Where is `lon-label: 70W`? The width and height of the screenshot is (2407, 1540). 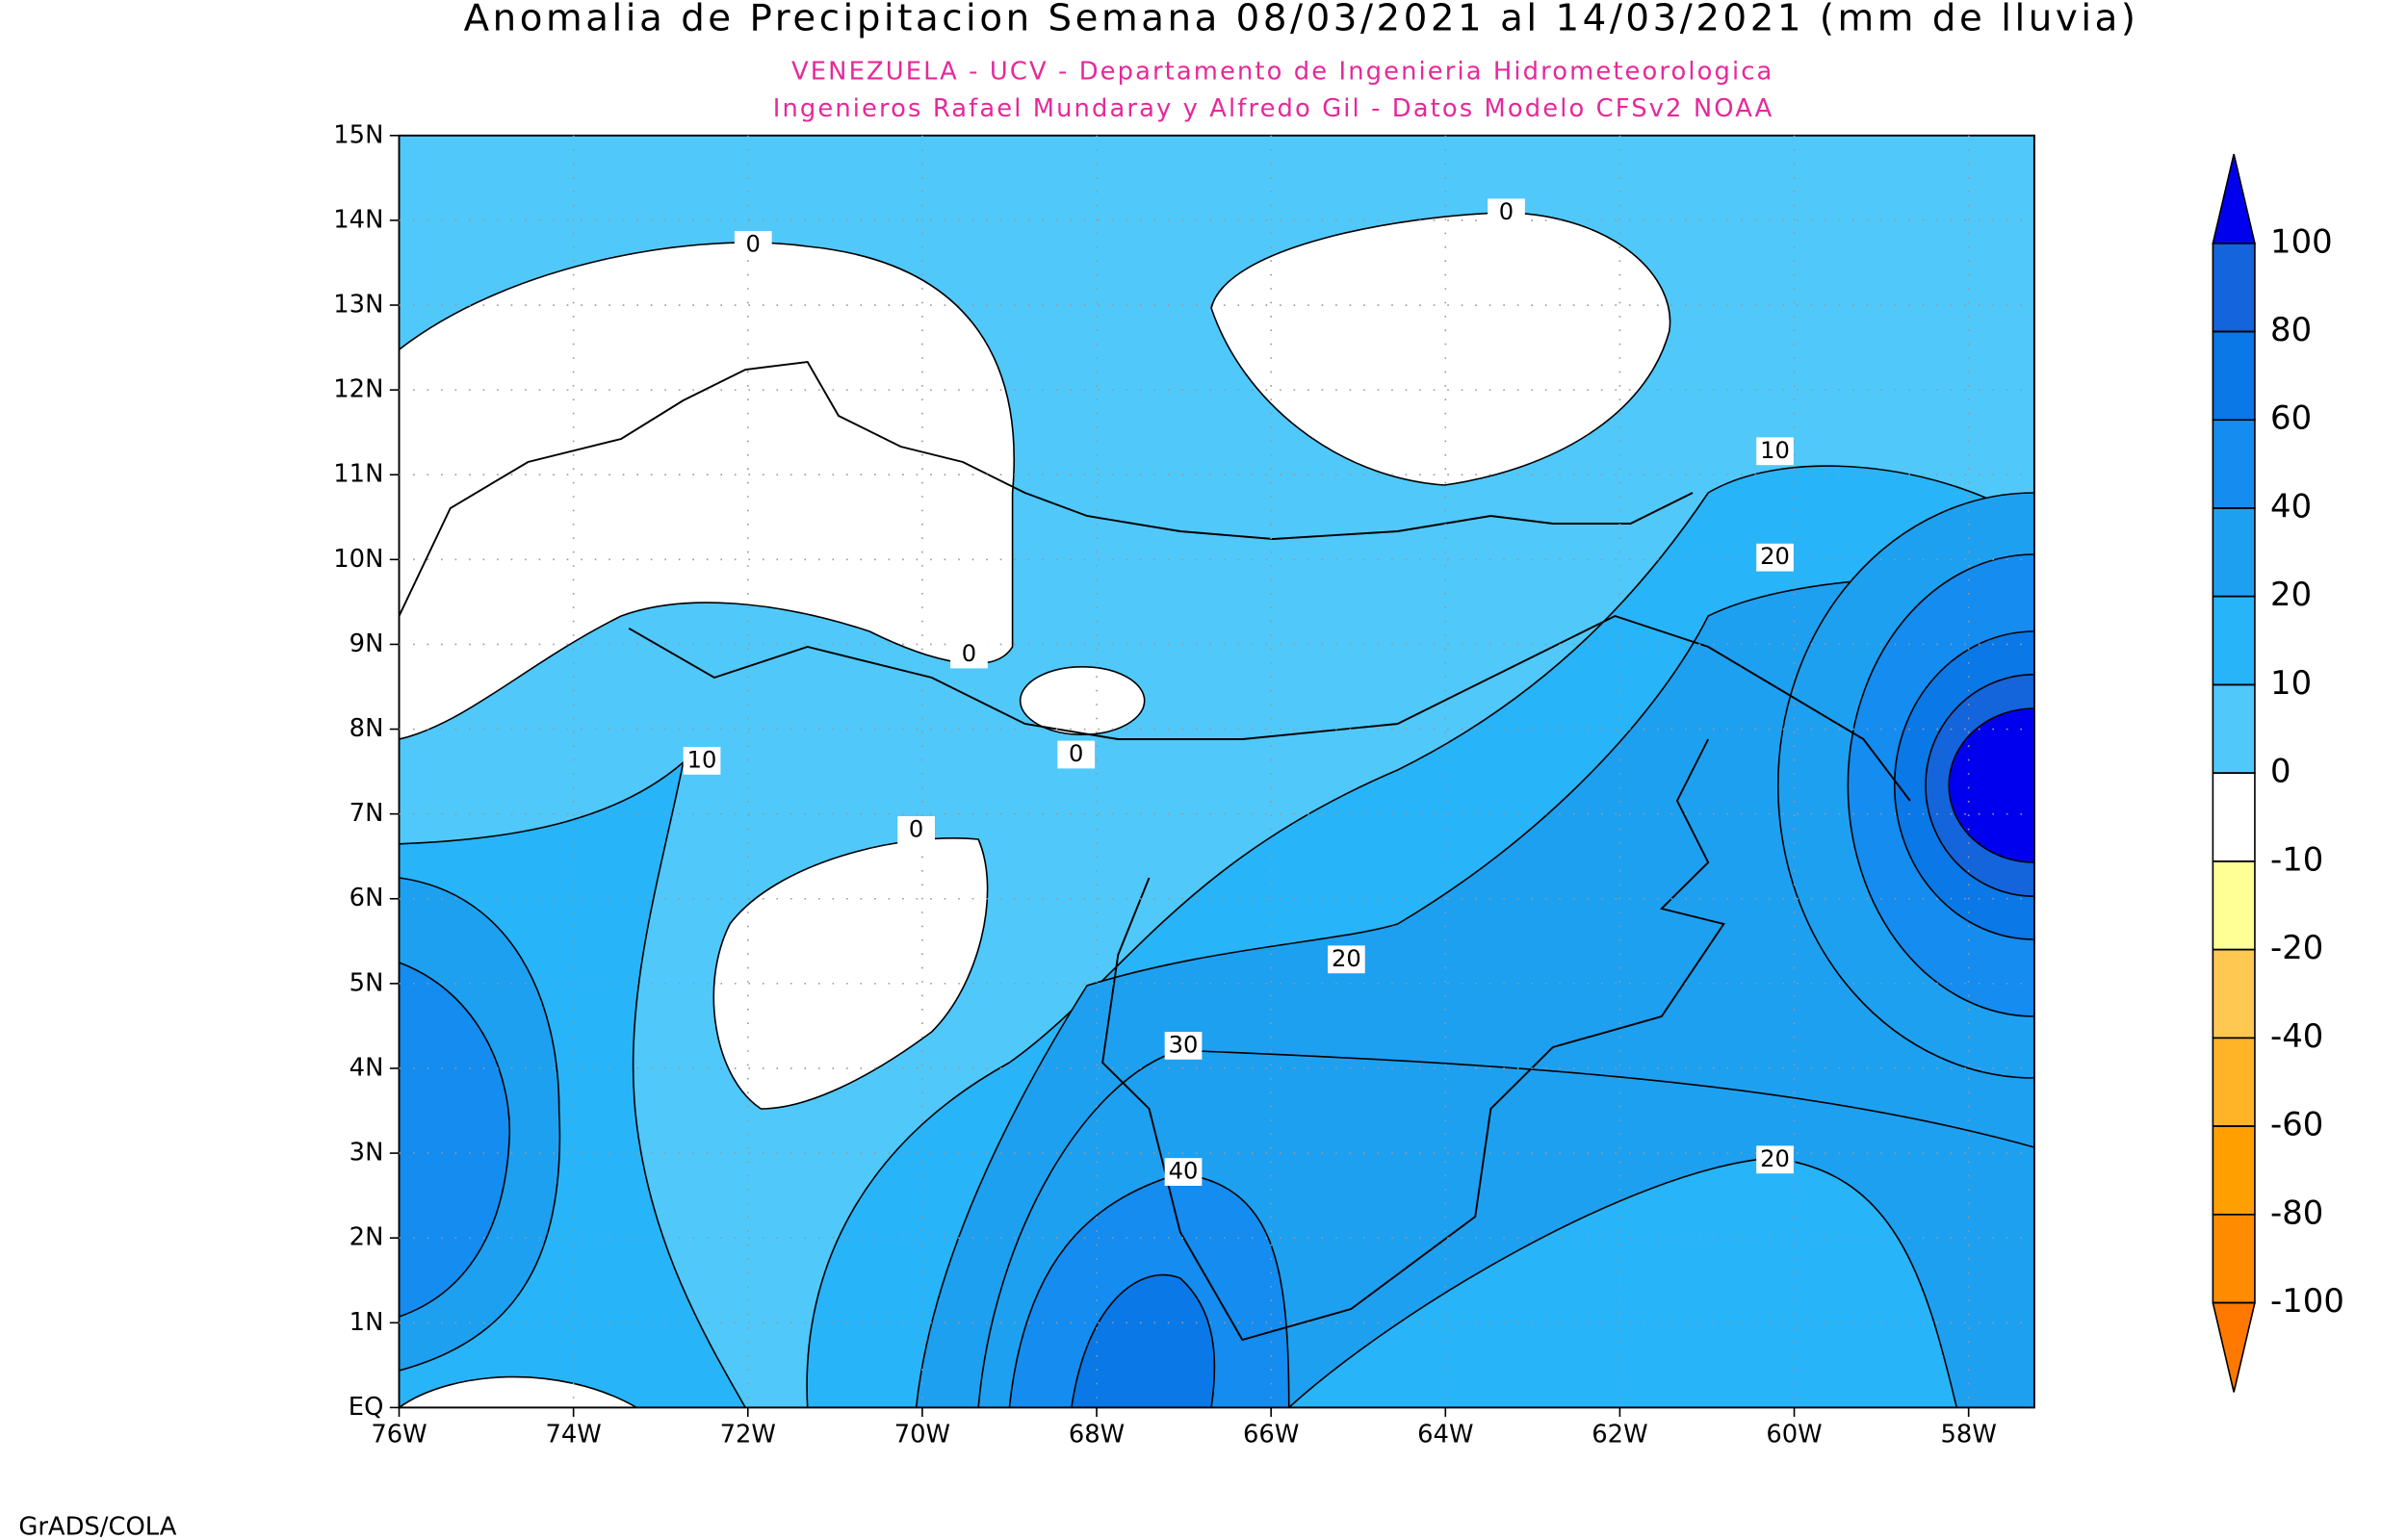 lon-label: 70W is located at coordinates (922, 1435).